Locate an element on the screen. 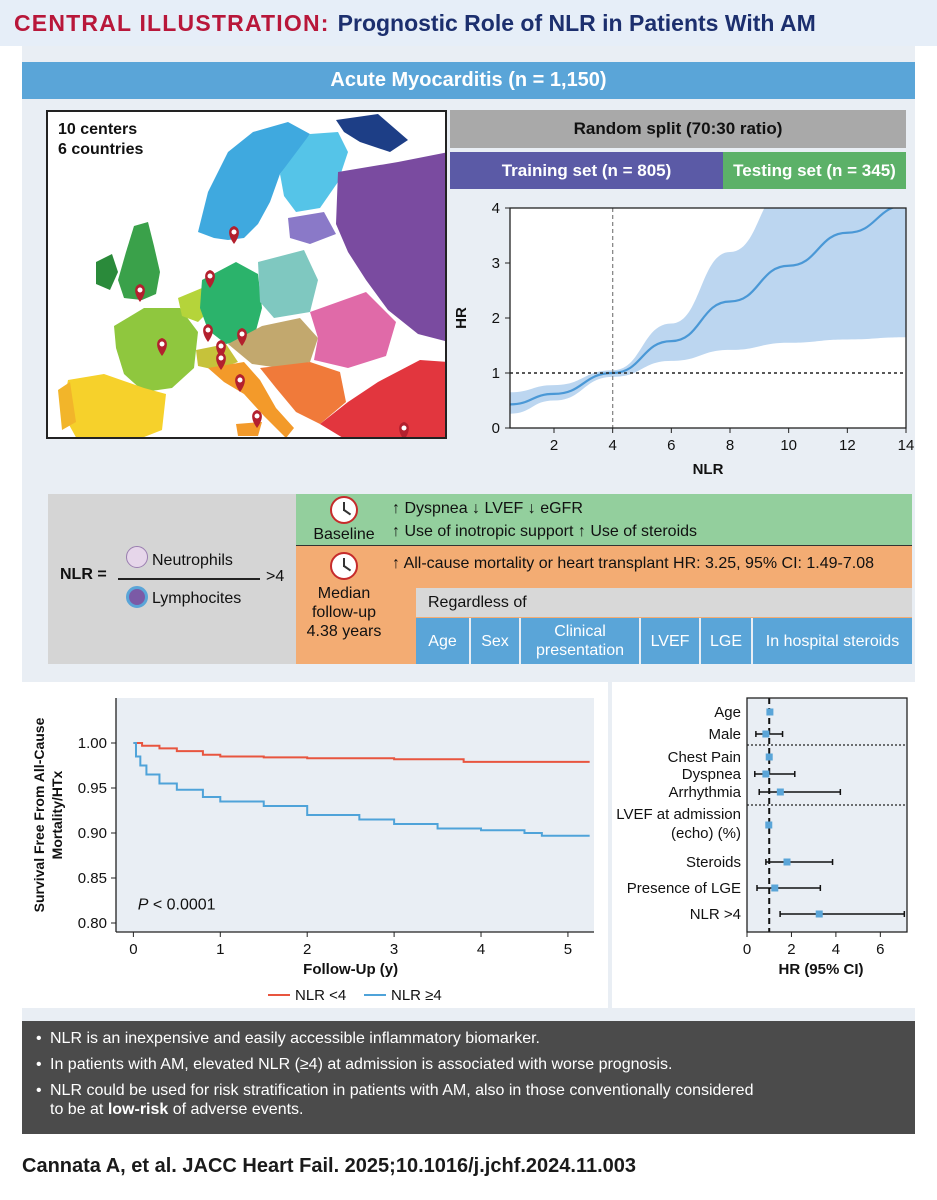 Image resolution: width=937 pixels, height=1200 pixels. map-label: 10 centers 6 countries is located at coordinates (100, 140).